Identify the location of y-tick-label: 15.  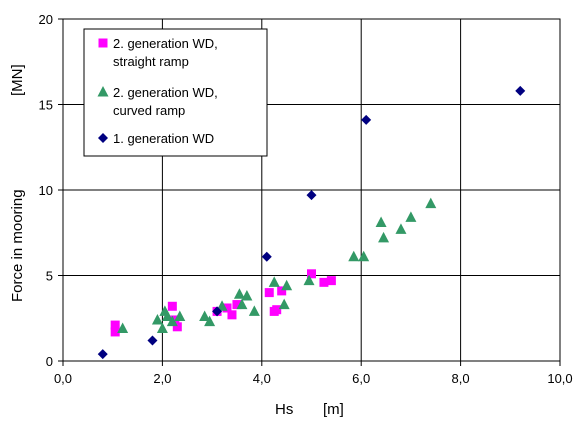
(46, 105).